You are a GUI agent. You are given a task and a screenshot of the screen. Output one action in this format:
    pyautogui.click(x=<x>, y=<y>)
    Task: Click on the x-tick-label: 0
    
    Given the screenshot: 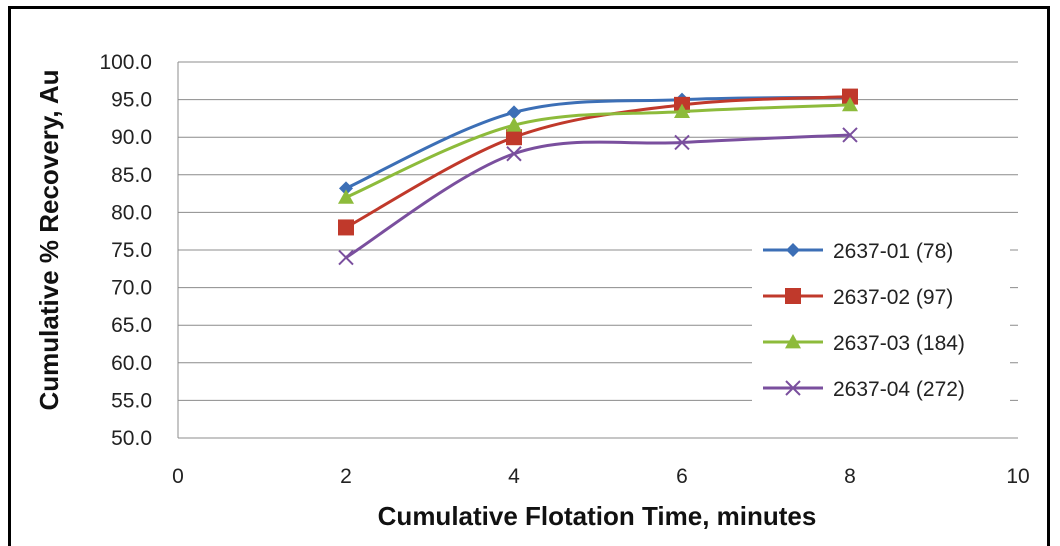 What is the action you would take?
    pyautogui.click(x=178, y=476)
    